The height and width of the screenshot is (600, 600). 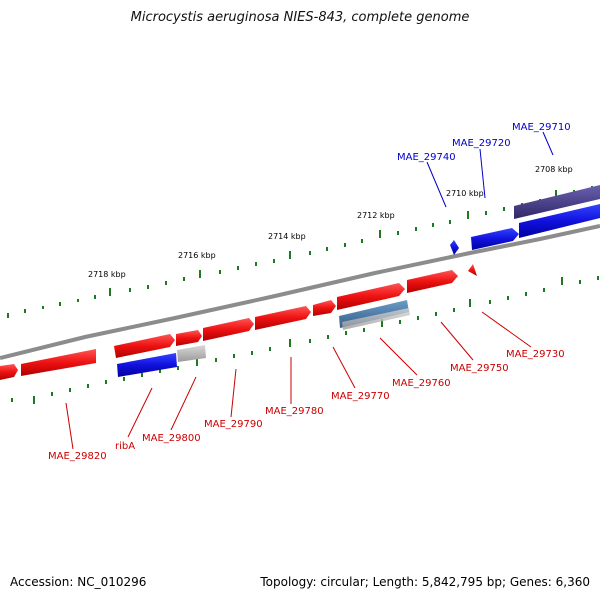 What do you see at coordinates (287, 236) in the screenshot?
I see `kbp-label-2714: 2714 kbp` at bounding box center [287, 236].